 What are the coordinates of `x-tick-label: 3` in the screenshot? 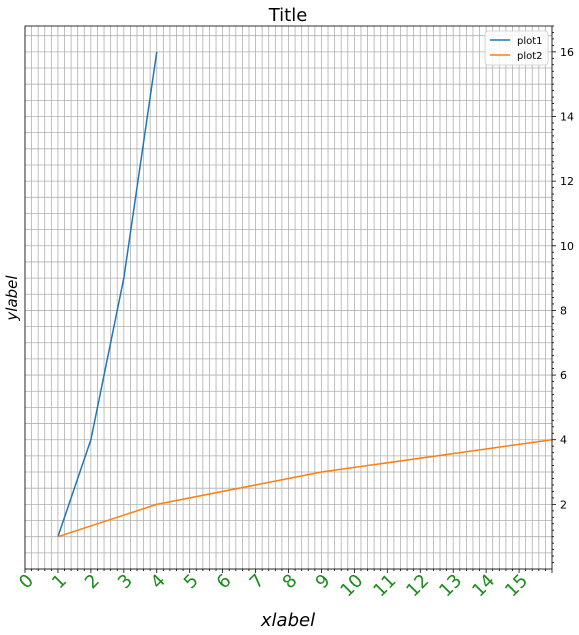 It's located at (125, 581).